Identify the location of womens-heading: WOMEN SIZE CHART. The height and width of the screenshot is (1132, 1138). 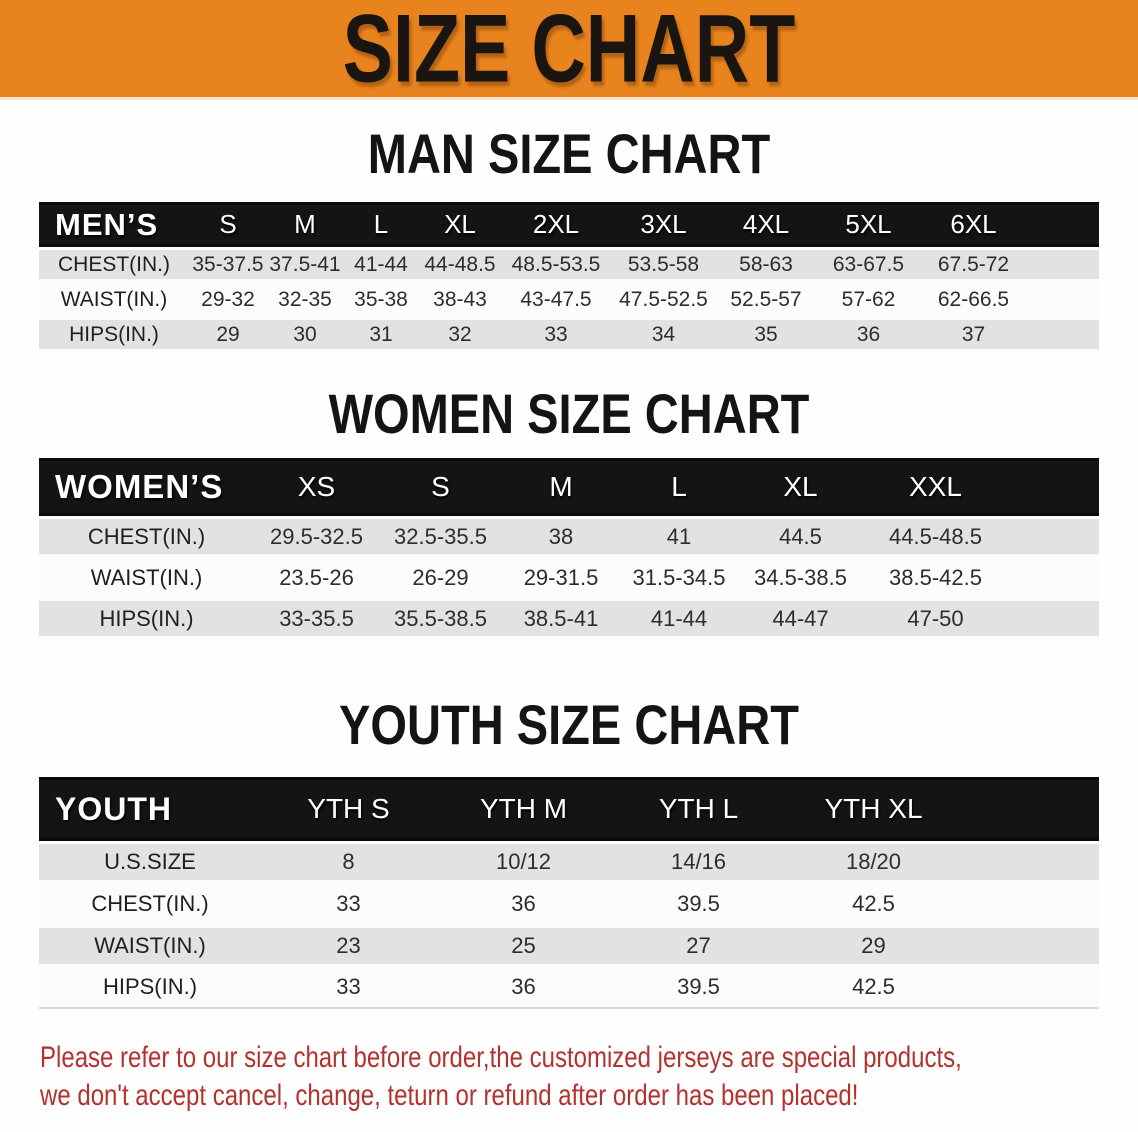
(569, 413).